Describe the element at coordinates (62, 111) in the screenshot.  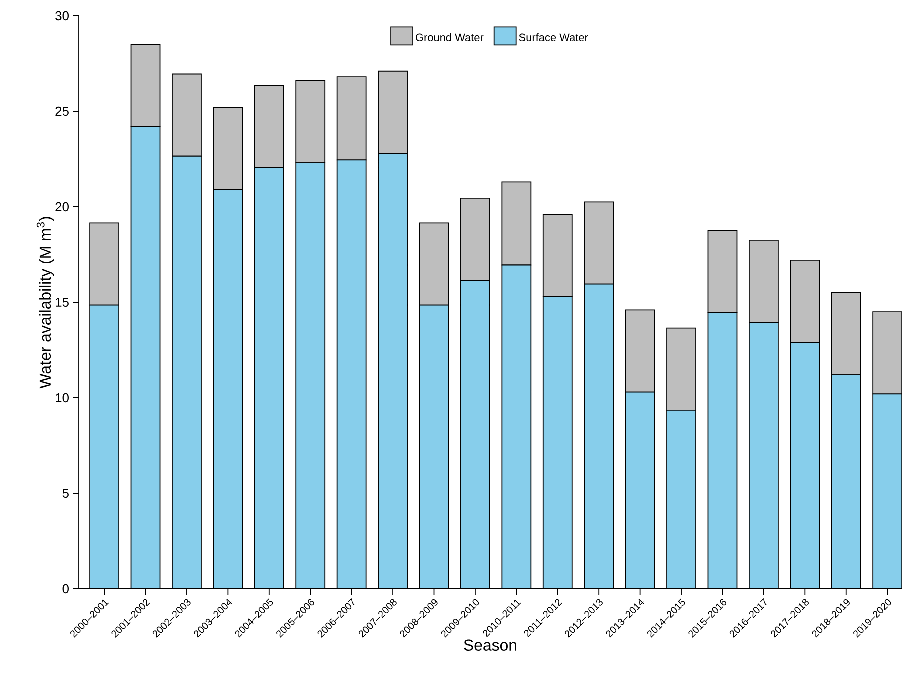
I see `y-tick-label: 25` at that location.